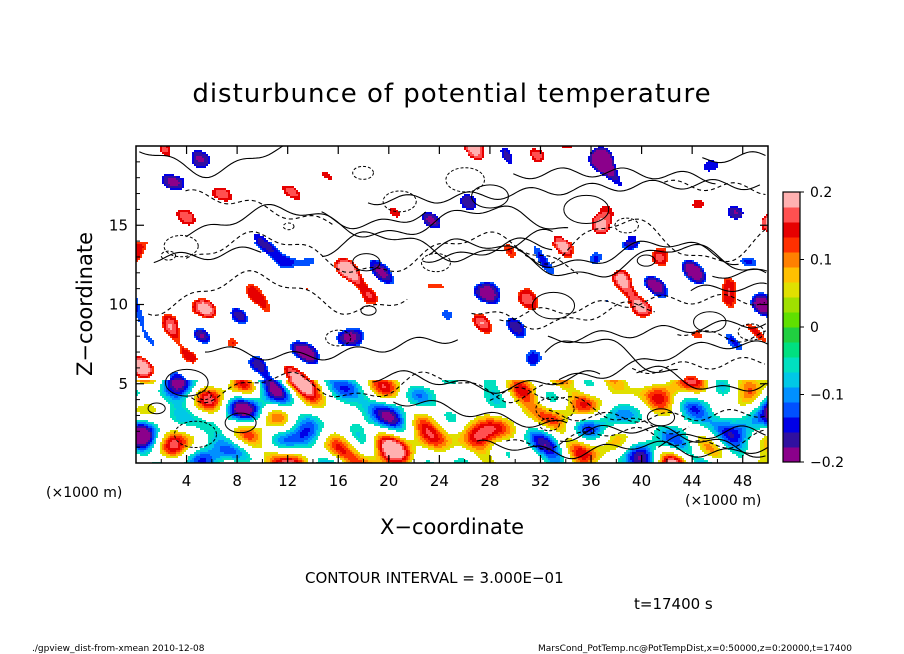 The width and height of the screenshot is (904, 654). Describe the element at coordinates (118, 305) in the screenshot. I see `y-tick-label: 10` at that location.